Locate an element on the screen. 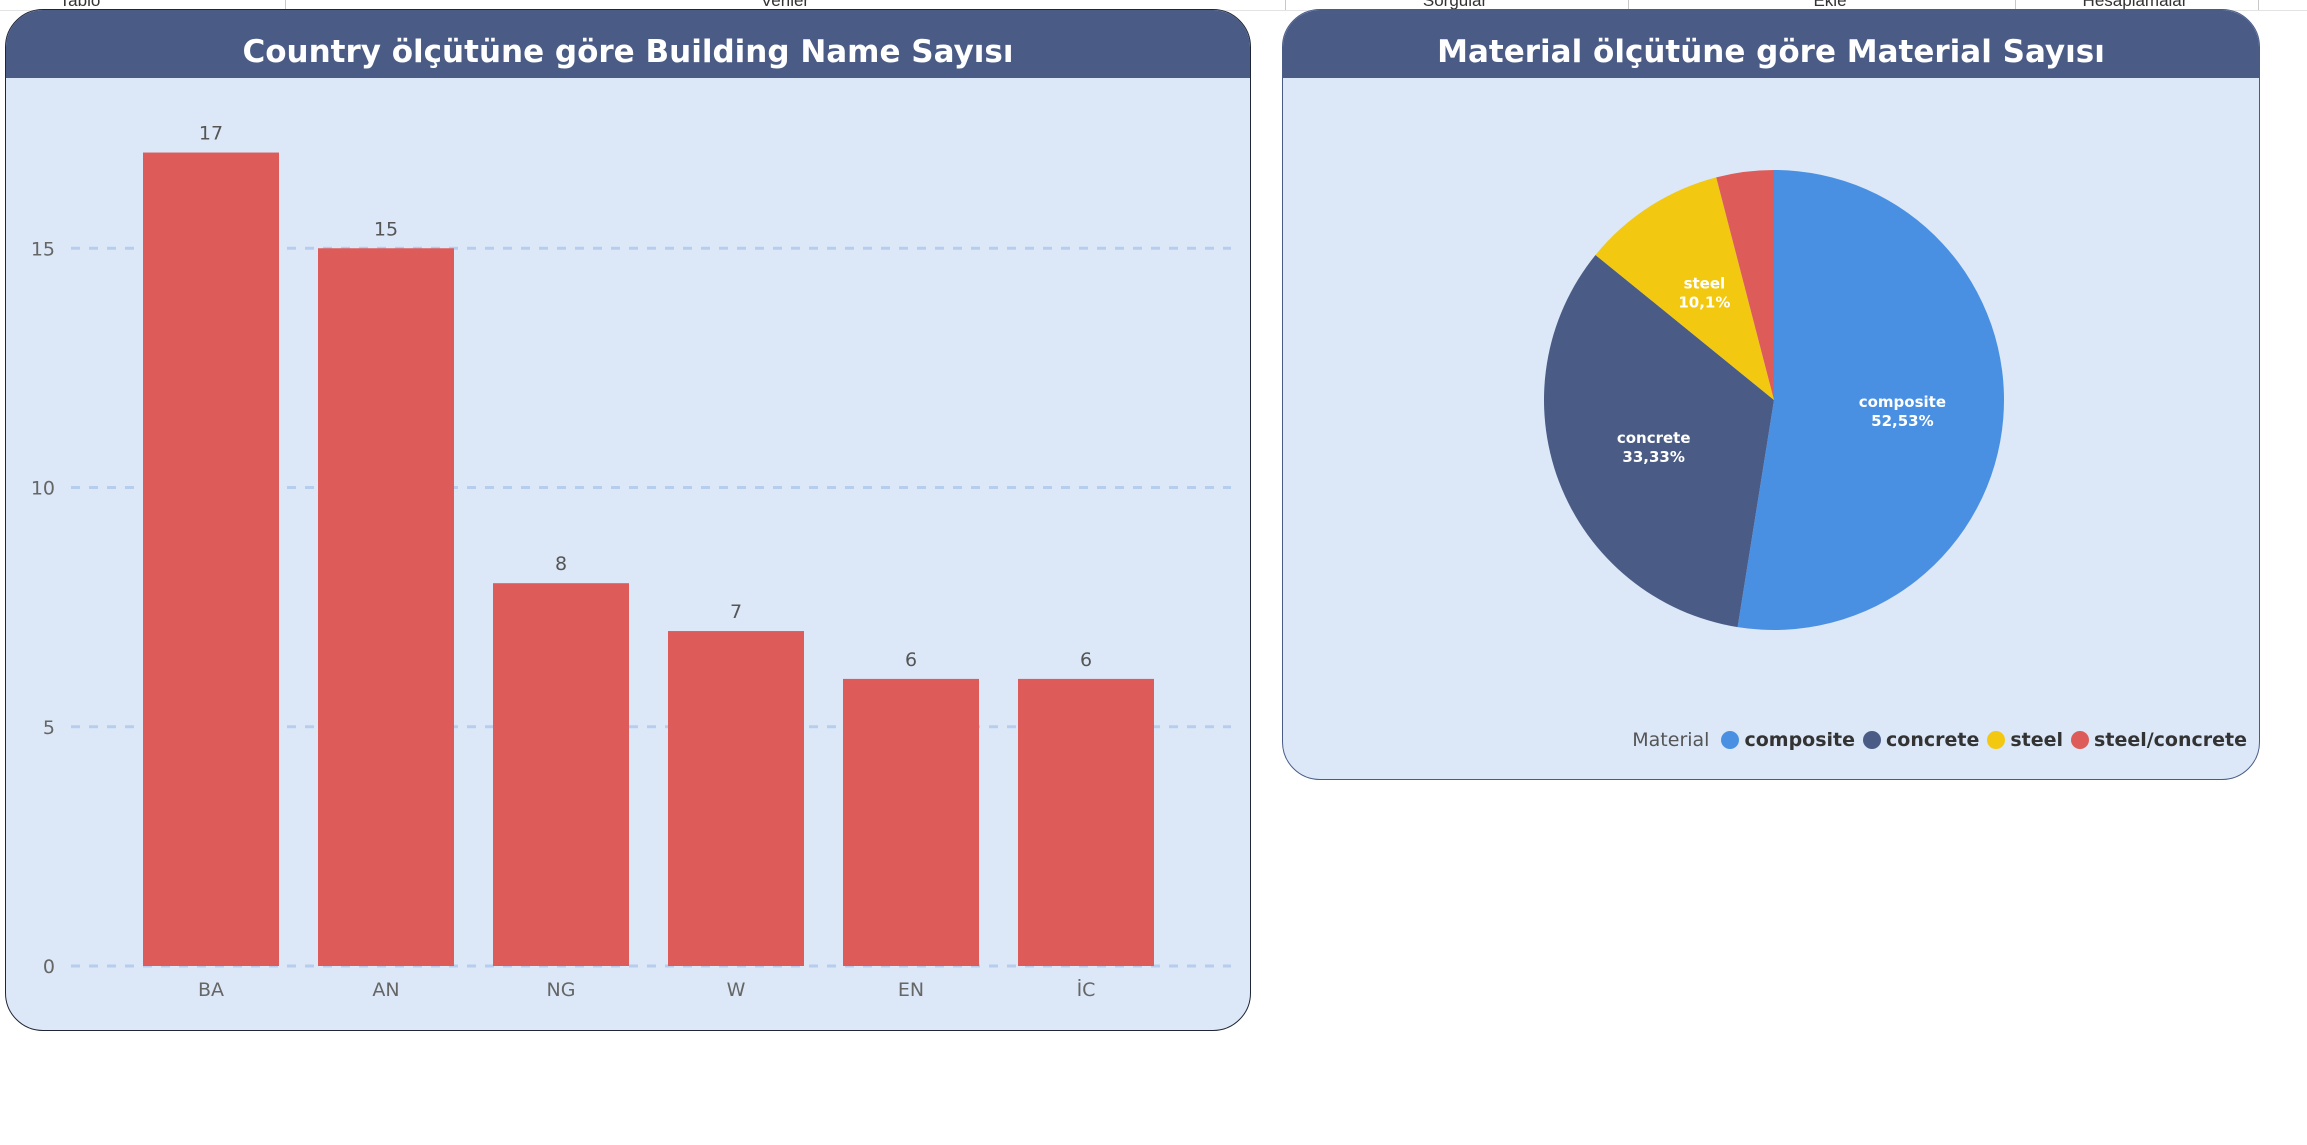 The height and width of the screenshot is (1145, 2307). x-tick-label: NG is located at coordinates (561, 990).